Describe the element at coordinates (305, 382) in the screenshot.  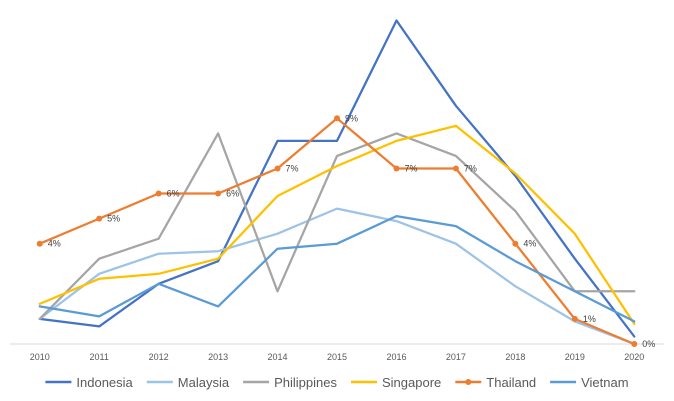
I see `legend-label: Philippines` at that location.